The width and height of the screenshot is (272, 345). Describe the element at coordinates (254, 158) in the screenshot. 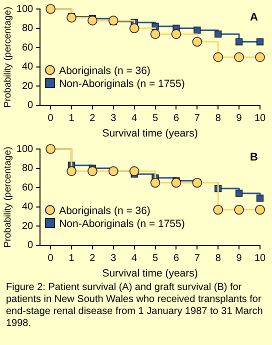

I see `chart-title: B` at that location.